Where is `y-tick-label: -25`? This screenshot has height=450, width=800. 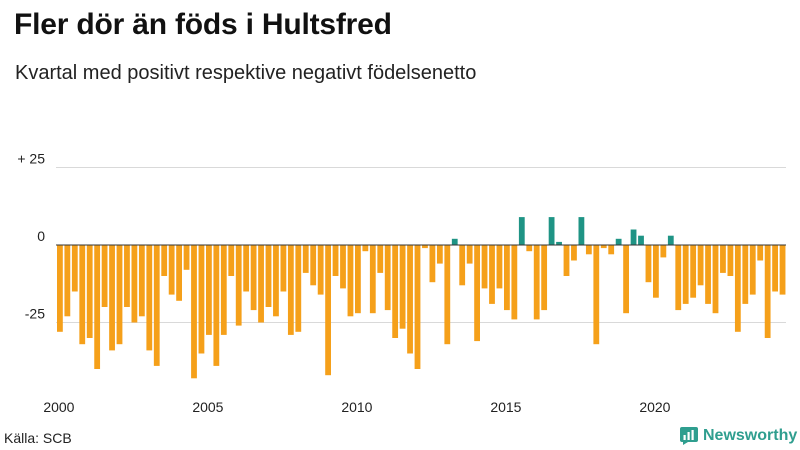
y-tick-label: -25 is located at coordinates (35, 314).